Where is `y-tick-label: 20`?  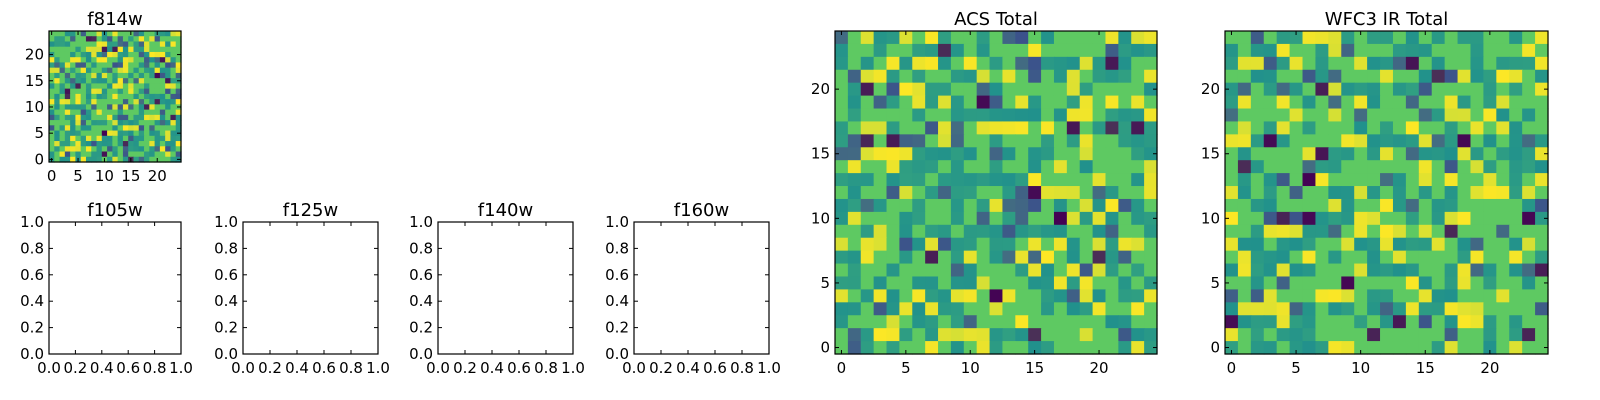
y-tick-label: 20 is located at coordinates (1210, 89).